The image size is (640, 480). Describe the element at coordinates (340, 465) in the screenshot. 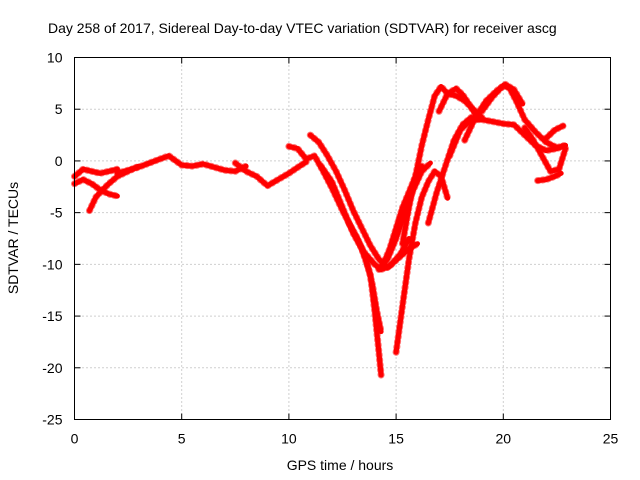

I see `x-axis-label: GPS time / hours` at that location.